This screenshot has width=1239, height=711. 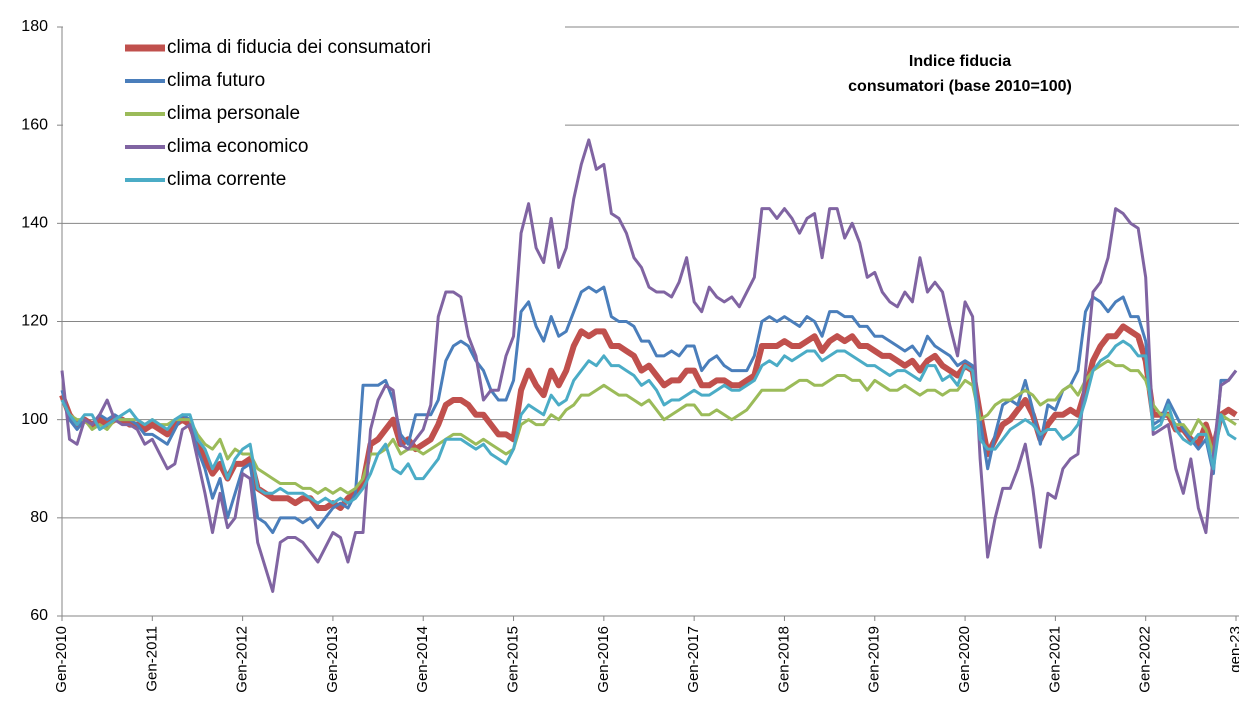 I want to click on y-tick-label: 100, so click(x=34, y=419).